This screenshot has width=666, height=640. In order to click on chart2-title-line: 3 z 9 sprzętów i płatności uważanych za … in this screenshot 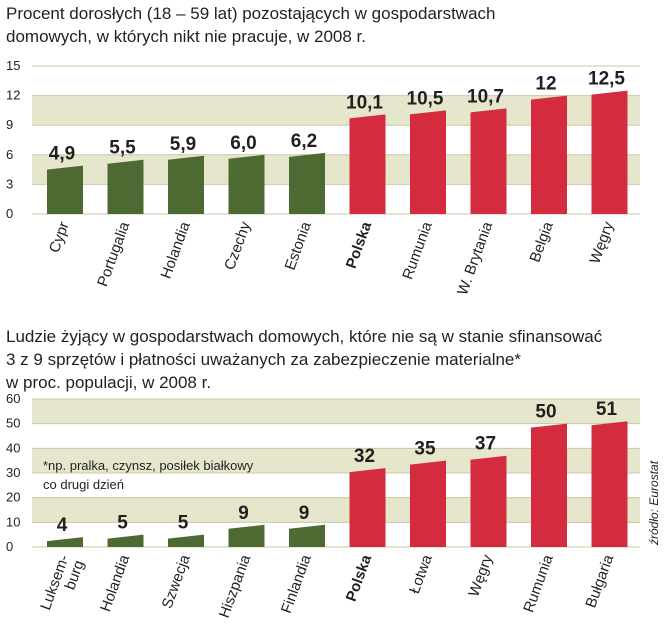, I will do `click(263, 359)`.